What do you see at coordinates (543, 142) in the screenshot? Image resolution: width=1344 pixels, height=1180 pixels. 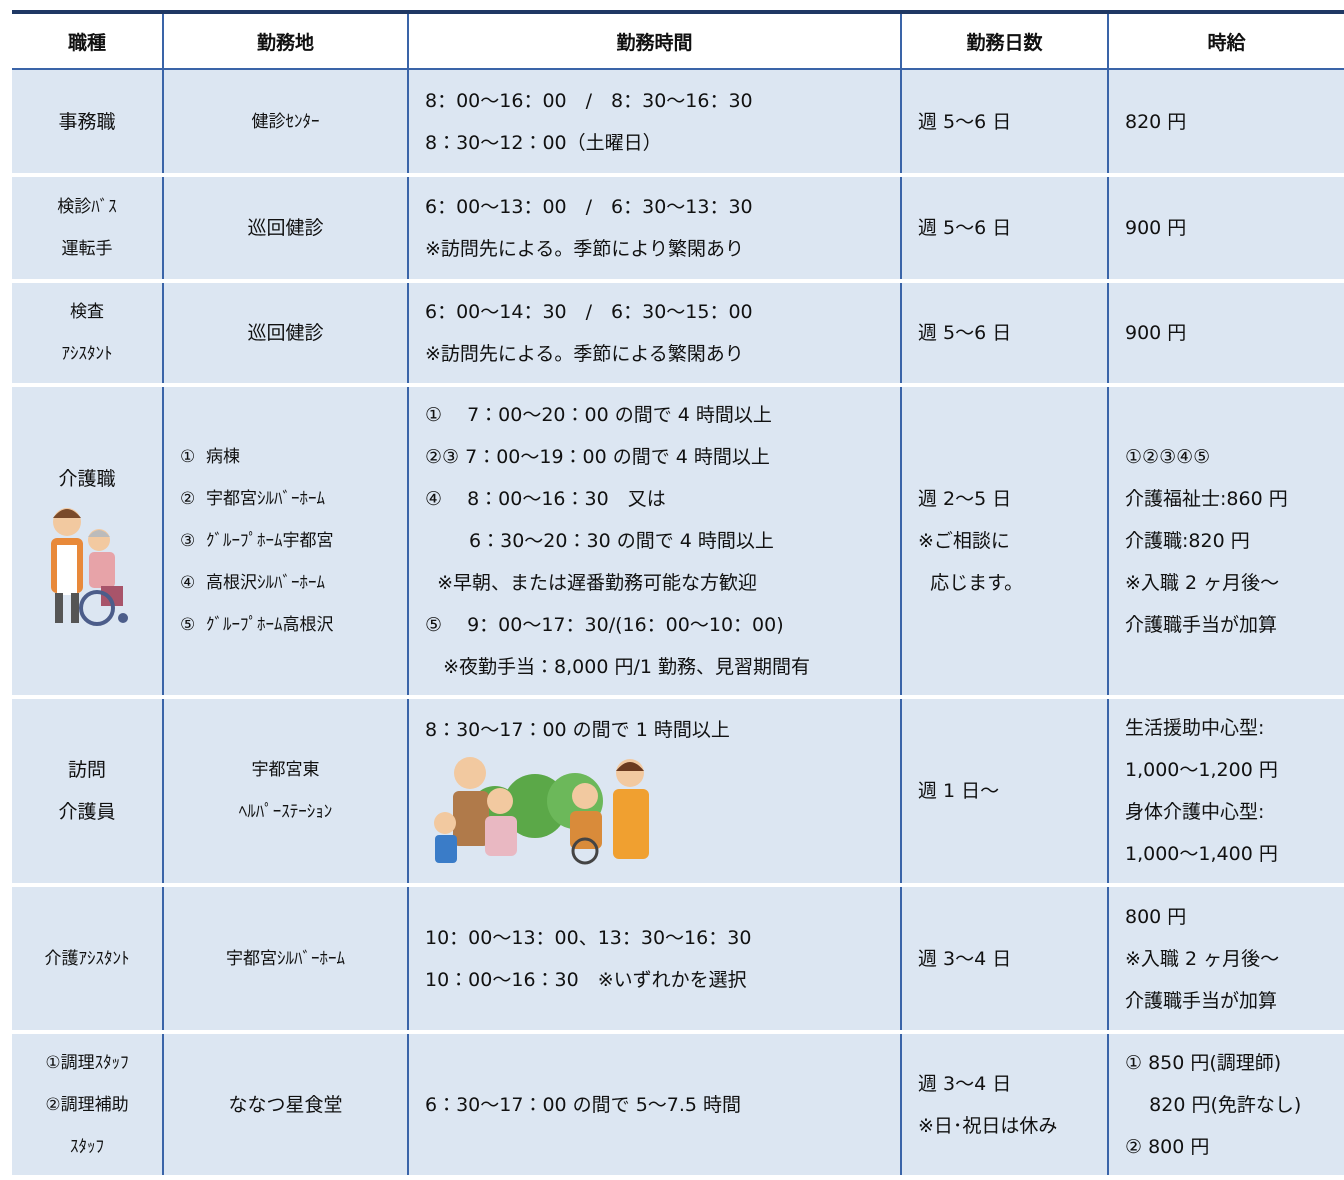 I see `cell-text: 8：30～12：00（土曜日）` at bounding box center [543, 142].